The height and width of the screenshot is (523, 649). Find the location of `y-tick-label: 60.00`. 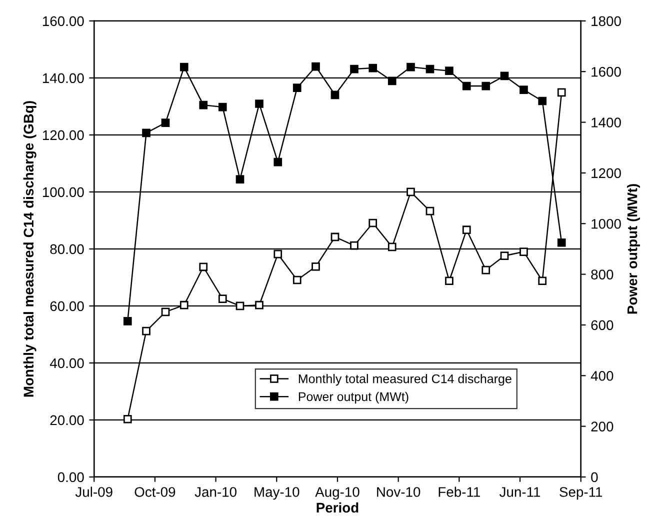

y-tick-label: 60.00 is located at coordinates (67, 306).